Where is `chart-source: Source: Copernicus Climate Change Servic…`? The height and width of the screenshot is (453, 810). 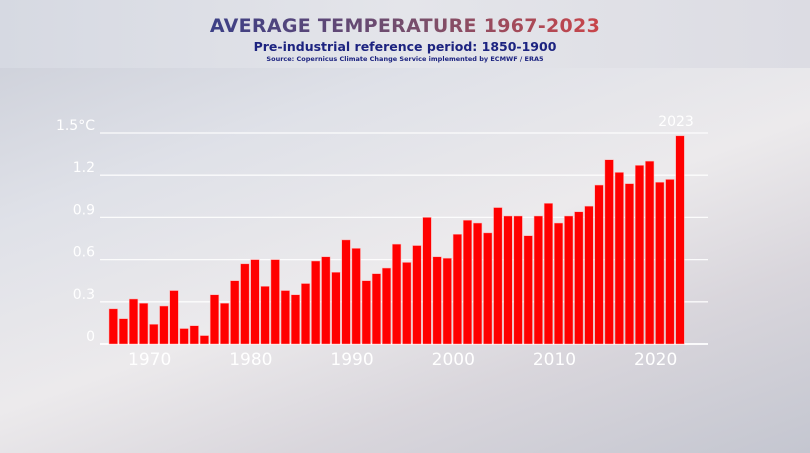
chart-source: Source: Copernicus Climate Change Servic… is located at coordinates (405, 59).